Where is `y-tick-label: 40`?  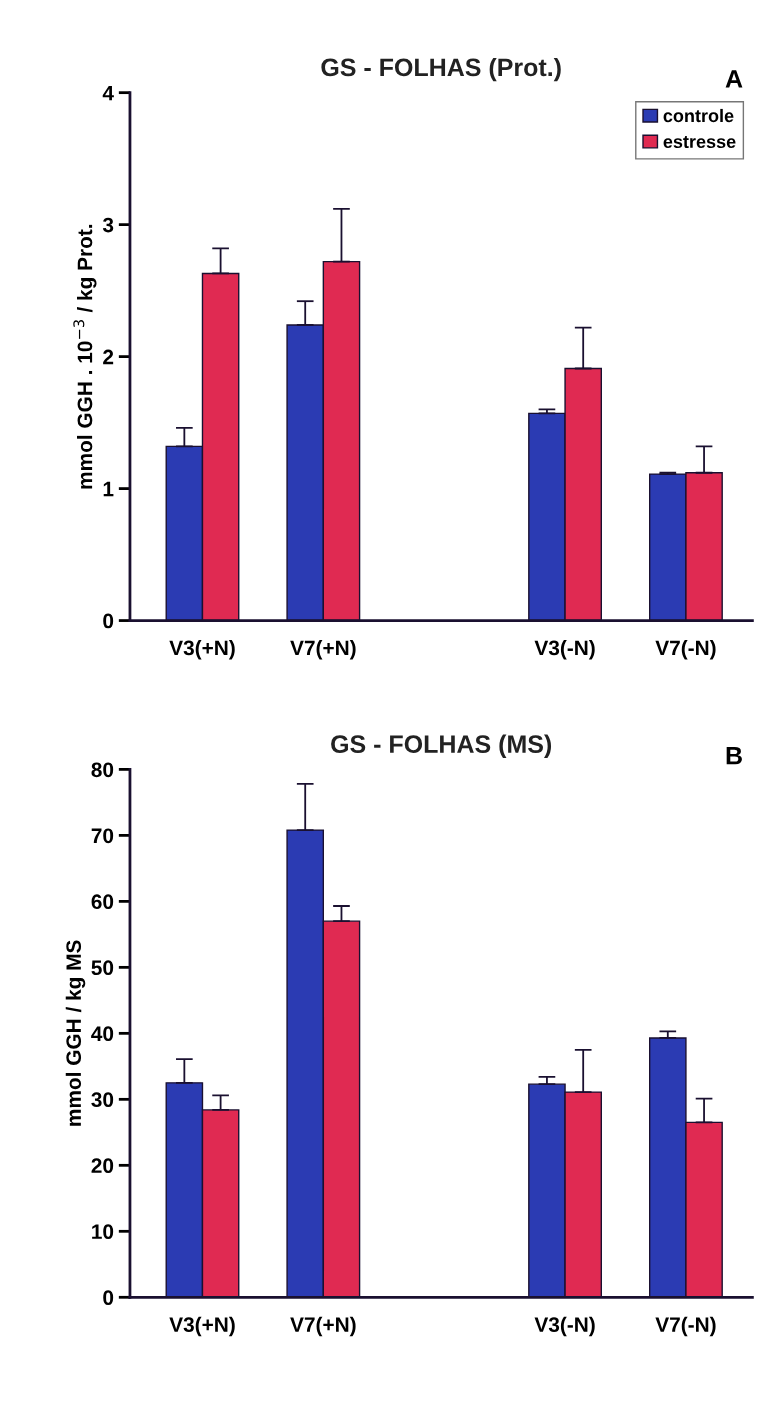
y-tick-label: 40 is located at coordinates (102, 1034).